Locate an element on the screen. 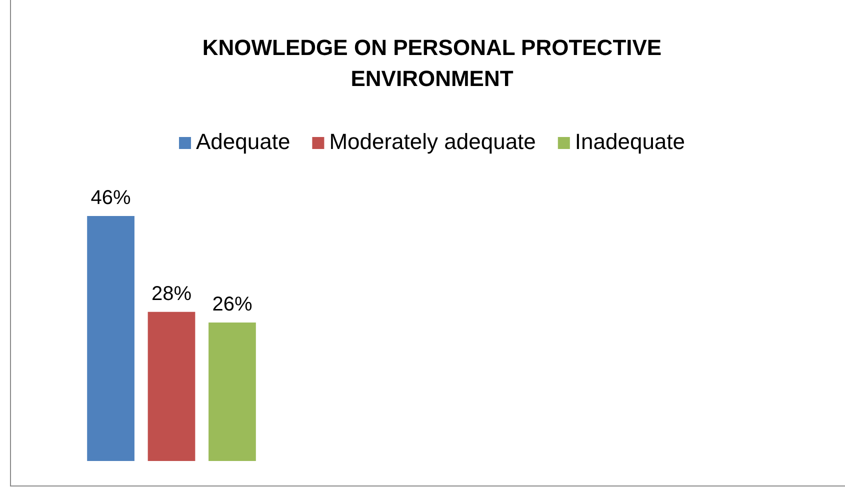 The width and height of the screenshot is (845, 488). data-label: 28% is located at coordinates (171, 293).